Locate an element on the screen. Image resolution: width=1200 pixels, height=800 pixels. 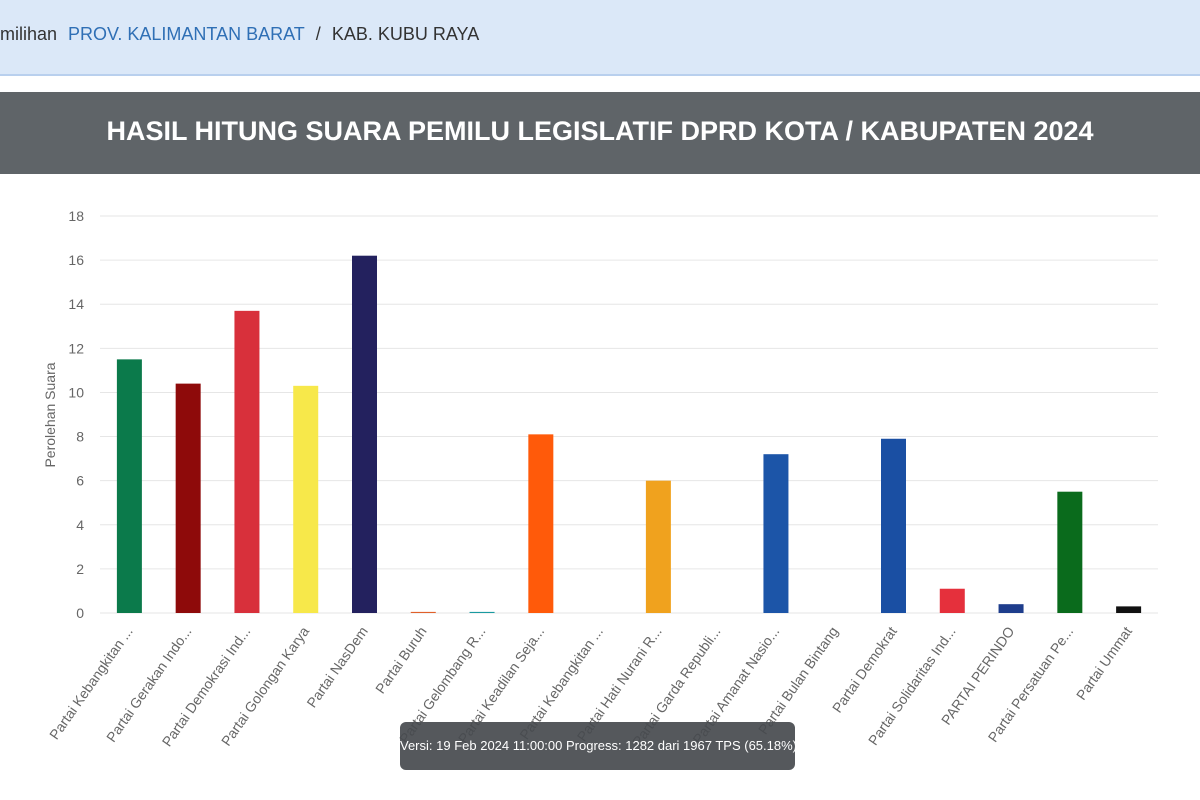
breadcrumb-link: PROV. KALIMANTAN BARAT is located at coordinates (186, 34).